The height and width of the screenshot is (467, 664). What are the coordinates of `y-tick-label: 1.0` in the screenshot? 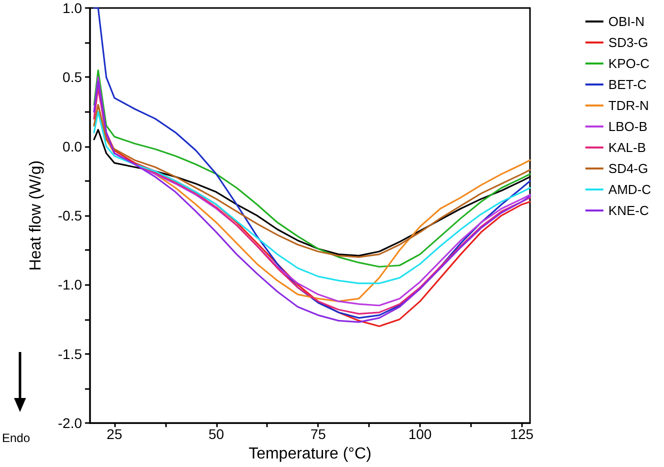 It's located at (72, 8).